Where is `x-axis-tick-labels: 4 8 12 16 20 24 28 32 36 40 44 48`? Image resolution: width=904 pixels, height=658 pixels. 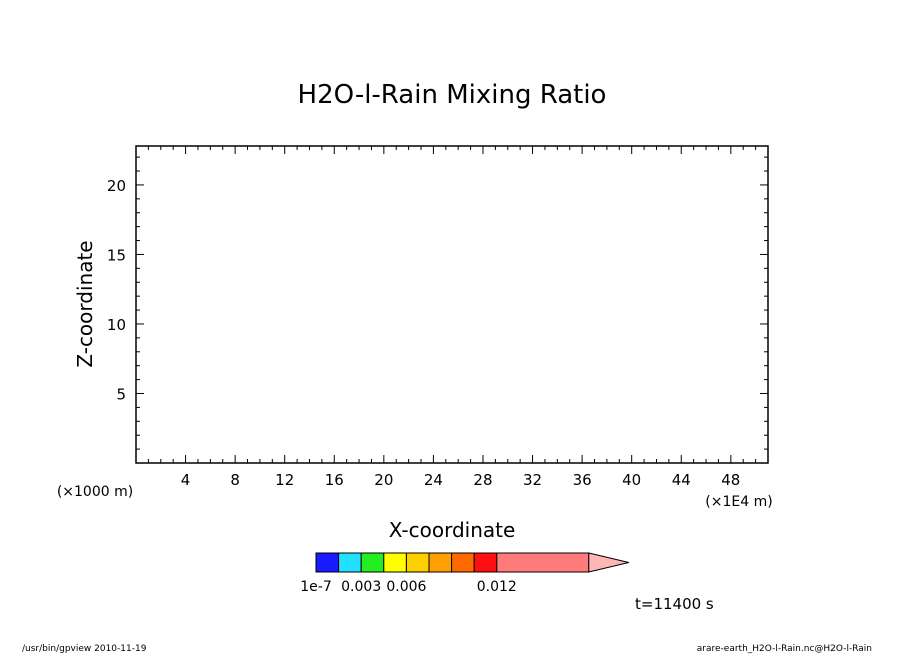
x-axis-tick-labels: 4 8 12 16 20 24 28 32 36 40 44 48 is located at coordinates (461, 480).